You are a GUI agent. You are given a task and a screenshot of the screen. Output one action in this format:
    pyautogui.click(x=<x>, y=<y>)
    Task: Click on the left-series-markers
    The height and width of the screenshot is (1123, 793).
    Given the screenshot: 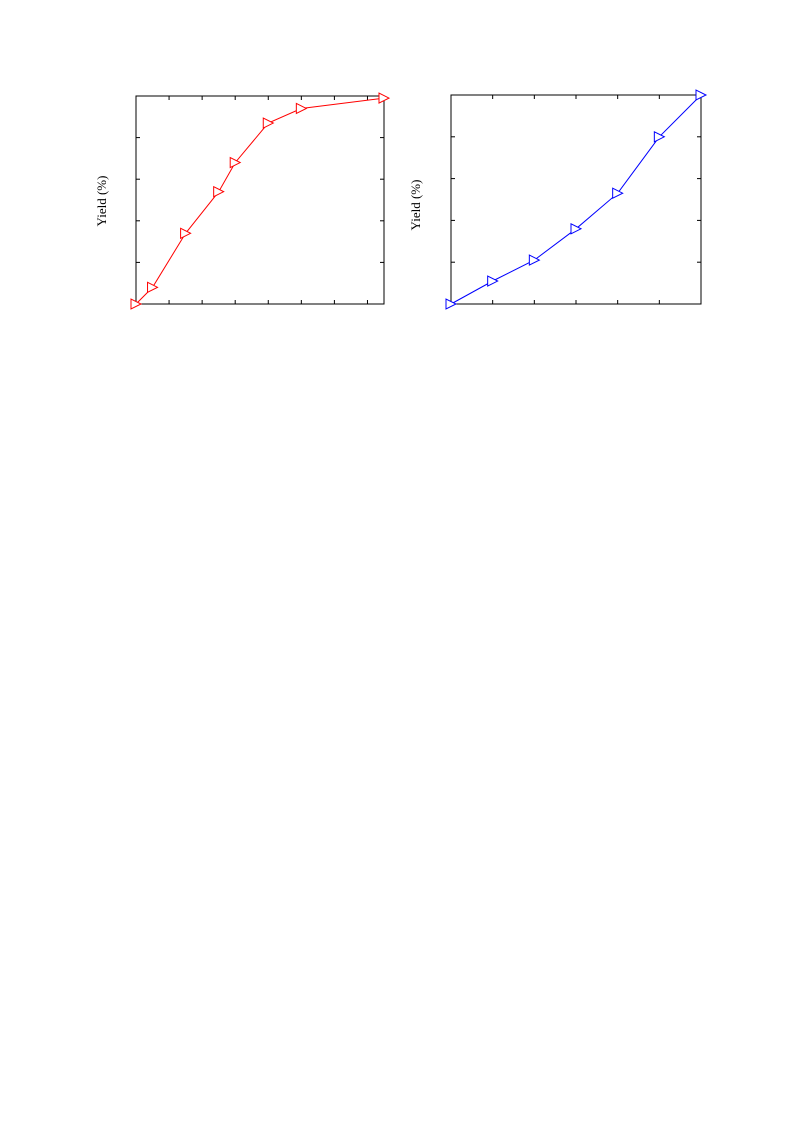 What is the action you would take?
    pyautogui.click(x=260, y=201)
    